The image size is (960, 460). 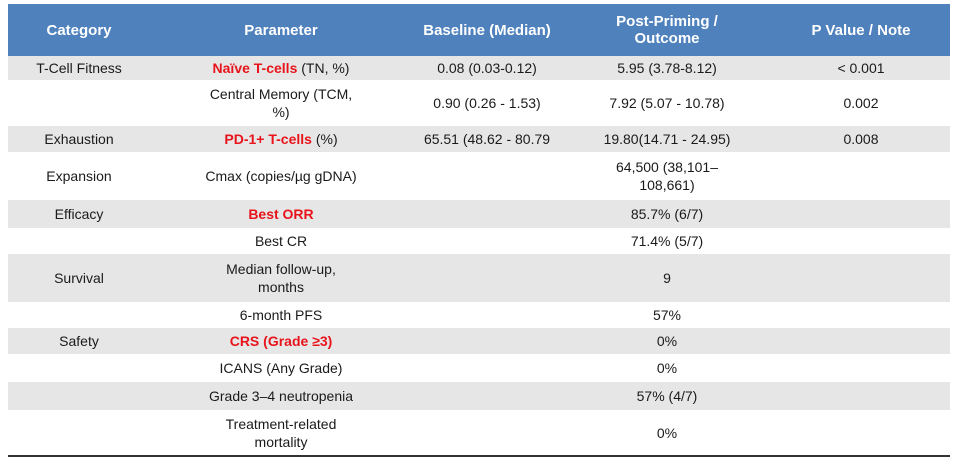 I want to click on cell-text: 0.08 (0.03-0.12), so click(x=487, y=68).